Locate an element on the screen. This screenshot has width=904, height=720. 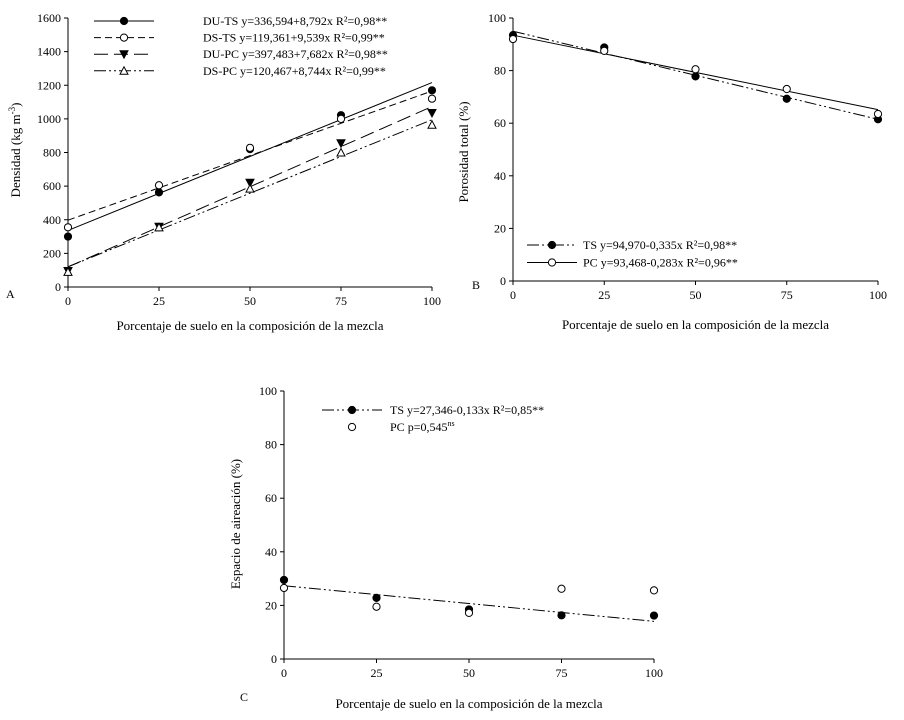
legend-equation: p=0,545 is located at coordinates (428, 427).